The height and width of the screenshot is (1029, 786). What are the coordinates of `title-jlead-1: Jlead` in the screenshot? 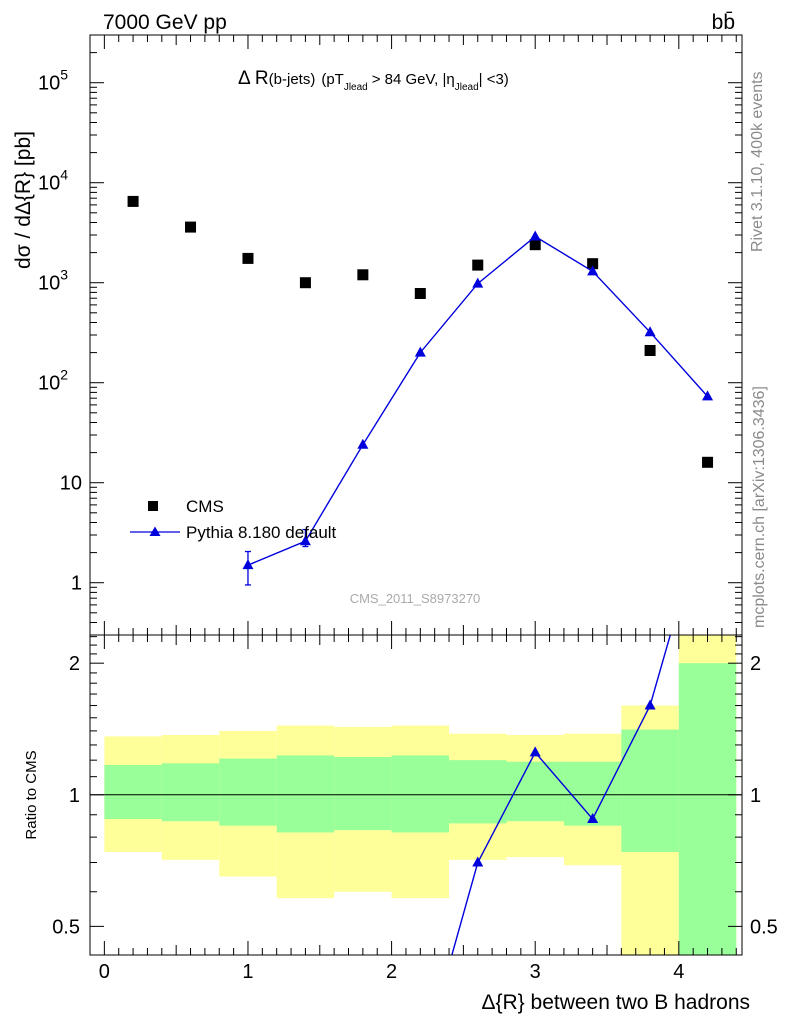 It's located at (356, 87).